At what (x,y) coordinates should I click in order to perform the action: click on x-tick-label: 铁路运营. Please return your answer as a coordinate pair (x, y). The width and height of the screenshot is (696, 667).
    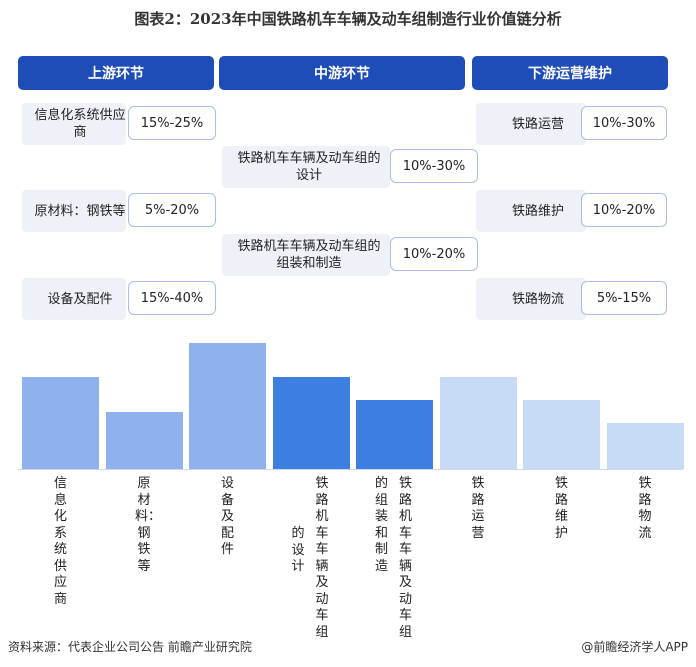
    Looking at the image, I should click on (478, 508).